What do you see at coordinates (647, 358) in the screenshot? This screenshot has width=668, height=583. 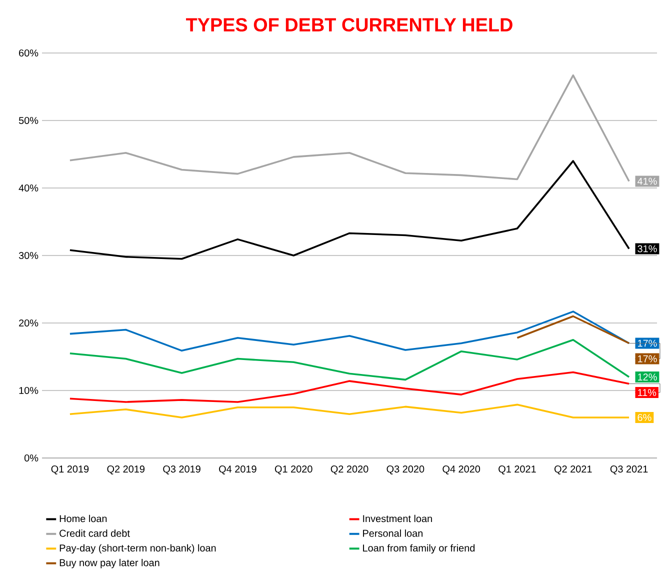 I see `data-label: 17%` at bounding box center [647, 358].